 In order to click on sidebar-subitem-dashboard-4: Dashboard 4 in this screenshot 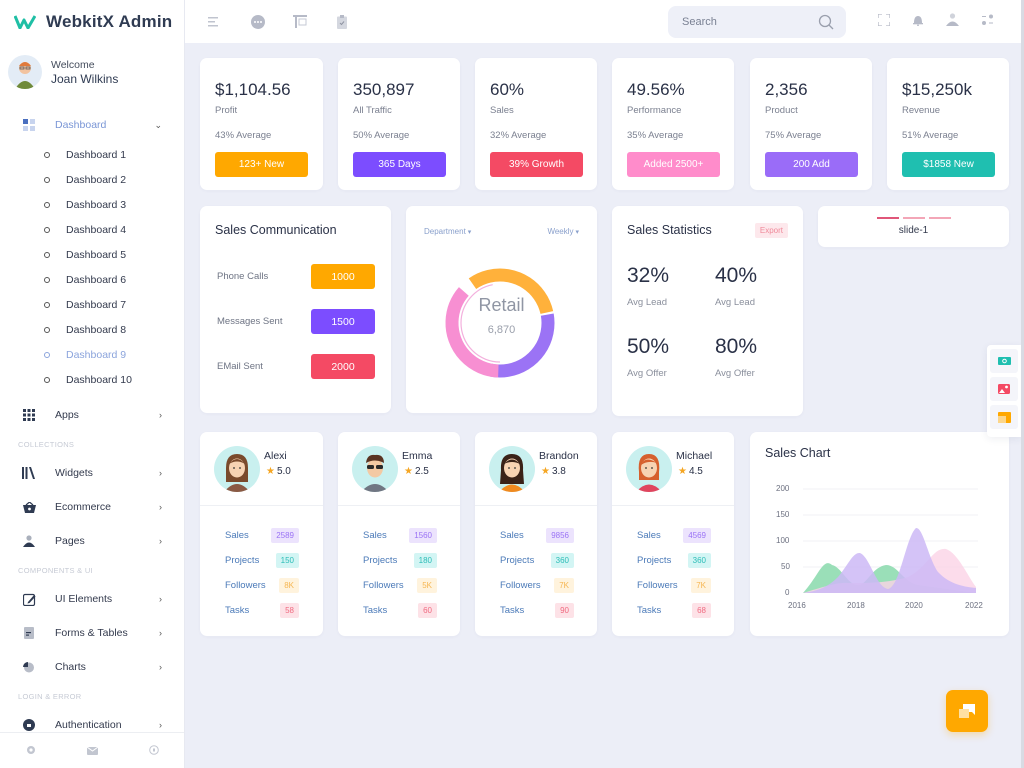, I will do `click(92, 229)`.